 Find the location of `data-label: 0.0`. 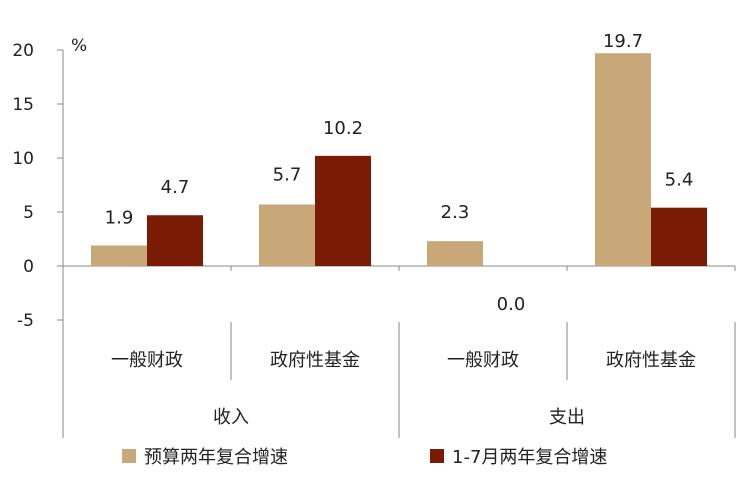

data-label: 0.0 is located at coordinates (511, 304).